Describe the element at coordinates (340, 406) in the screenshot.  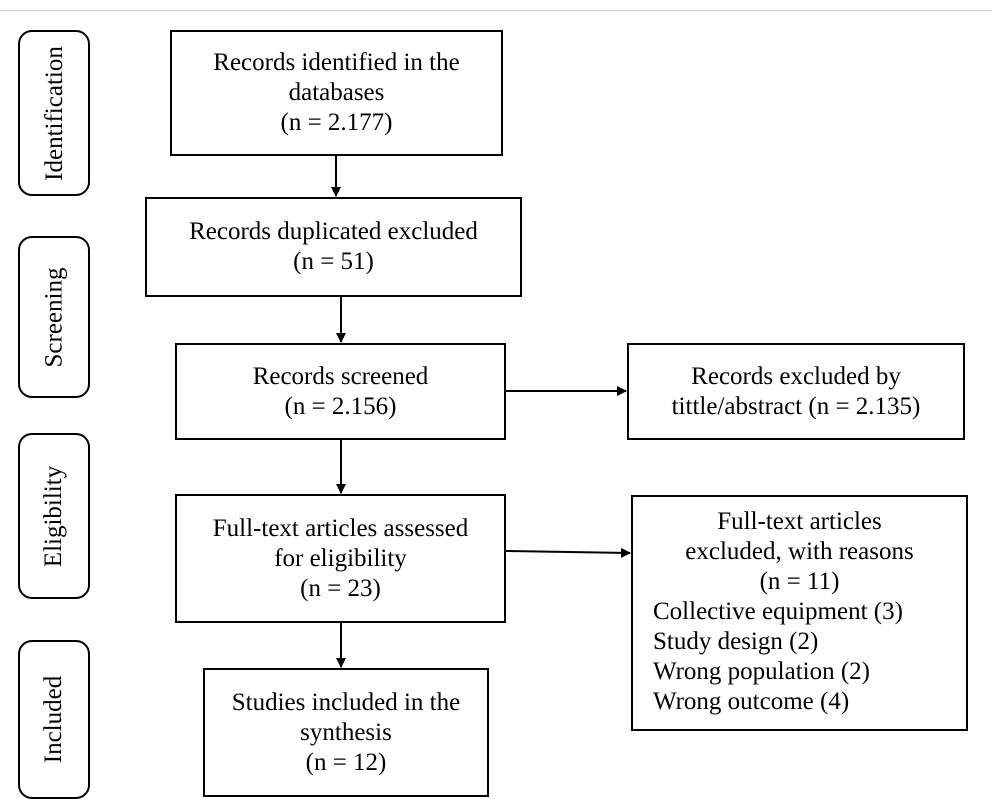
I see `records-screened-count: (n = 2.156)` at that location.